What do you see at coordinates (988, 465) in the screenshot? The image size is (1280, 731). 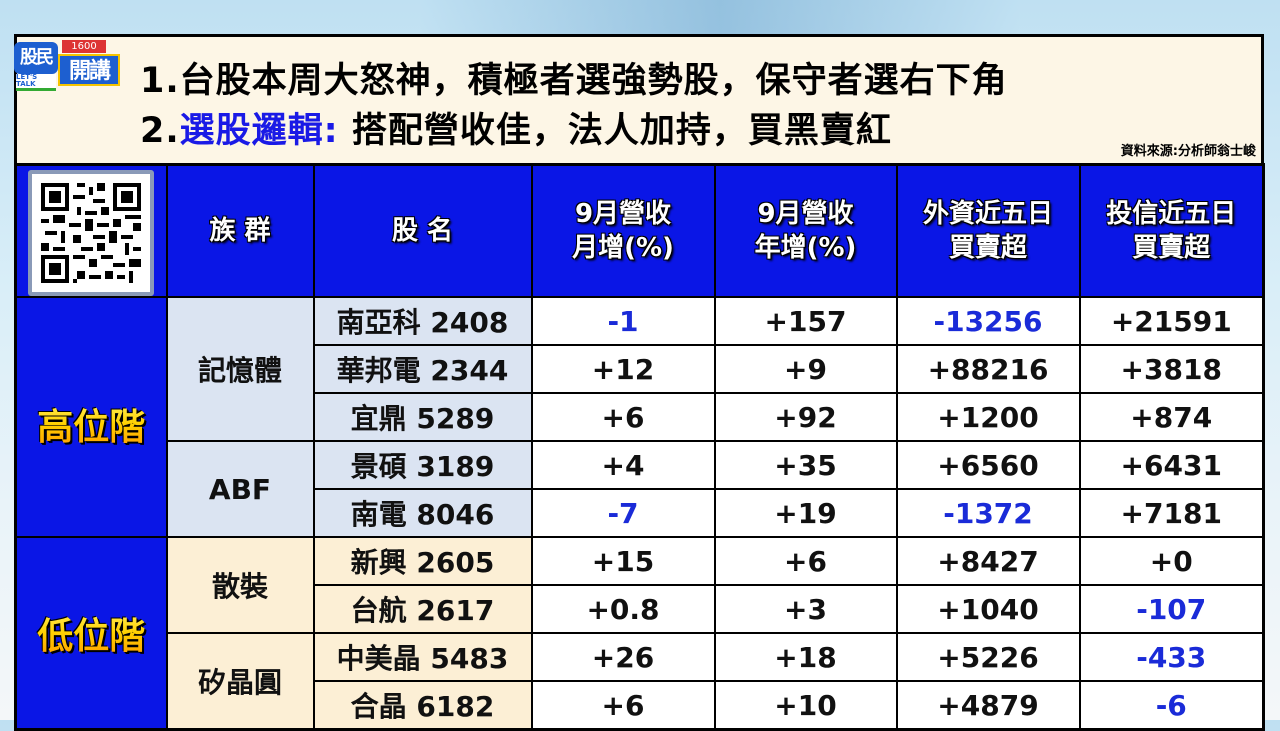 I see `foreign-value: +6560` at bounding box center [988, 465].